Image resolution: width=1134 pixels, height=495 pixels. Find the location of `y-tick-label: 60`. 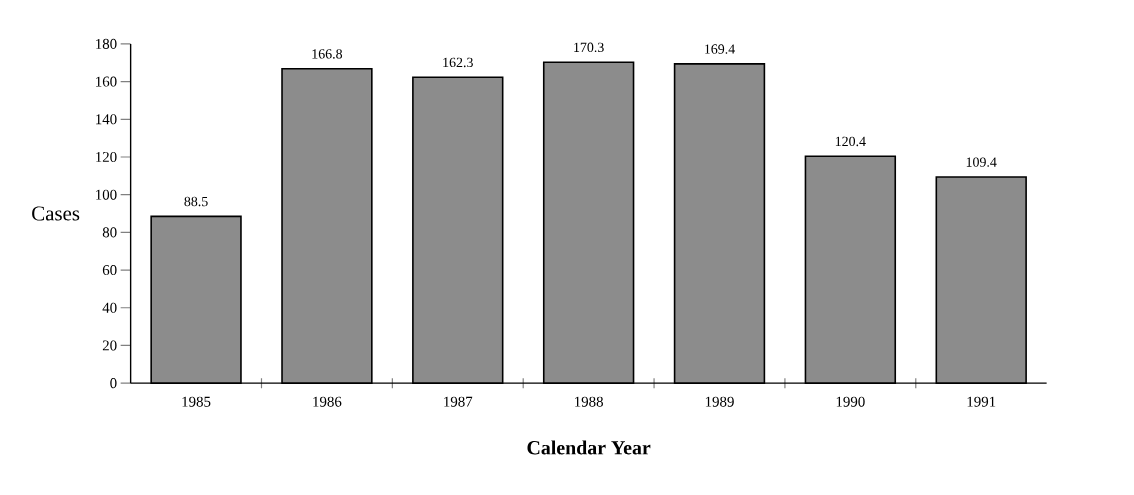

y-tick-label: 60 is located at coordinates (109, 270).